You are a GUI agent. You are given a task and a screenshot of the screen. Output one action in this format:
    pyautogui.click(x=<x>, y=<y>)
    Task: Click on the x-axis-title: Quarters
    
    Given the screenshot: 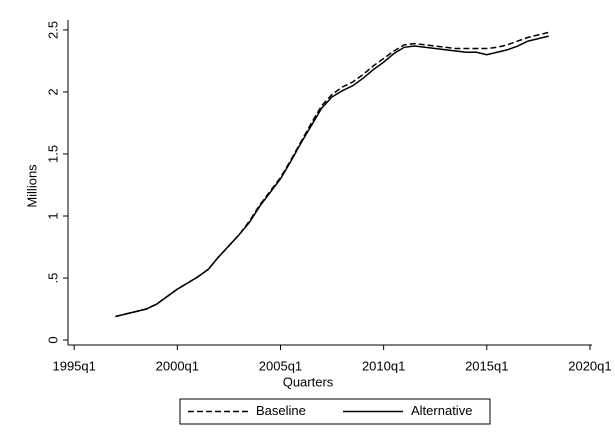 What is the action you would take?
    pyautogui.click(x=308, y=381)
    